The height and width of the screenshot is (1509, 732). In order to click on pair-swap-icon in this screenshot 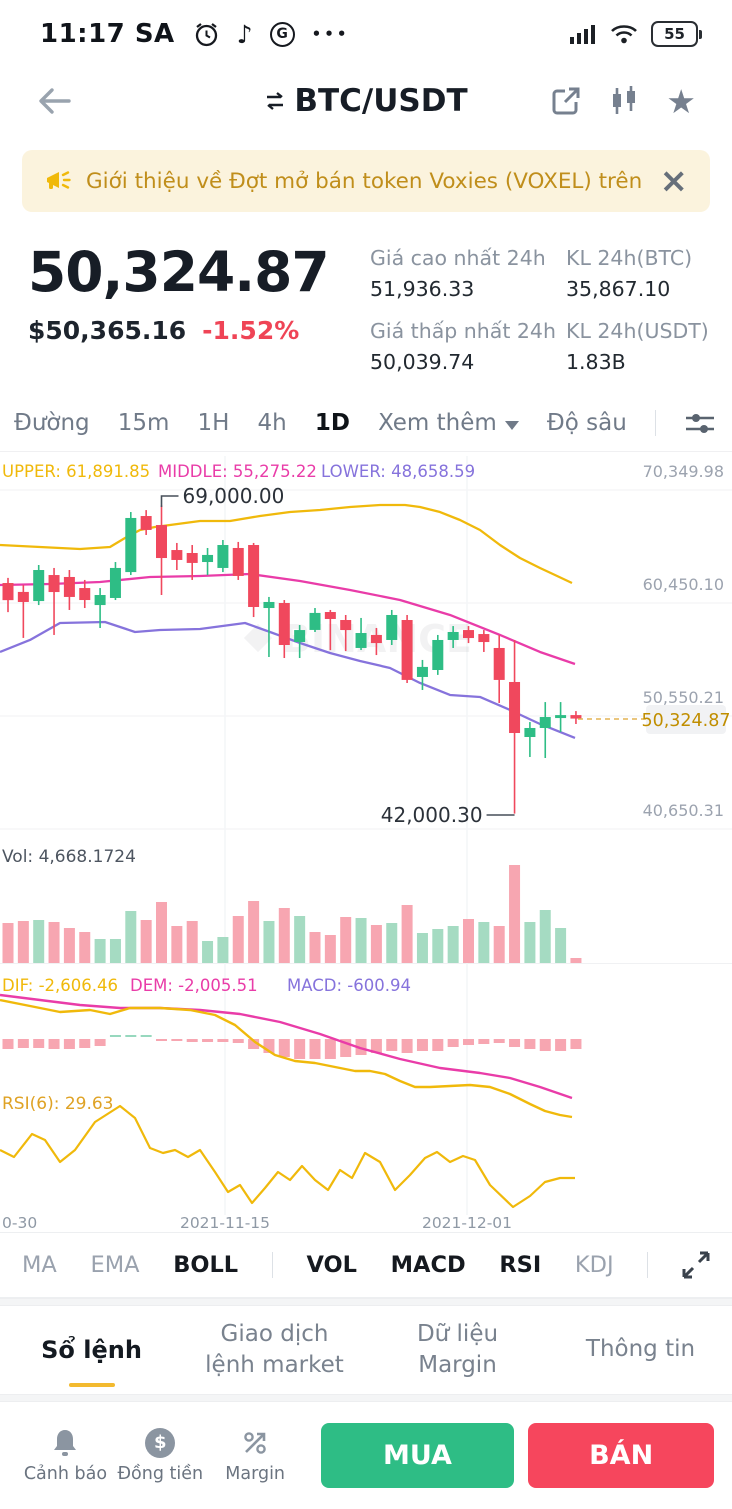, I will do `click(275, 101)`.